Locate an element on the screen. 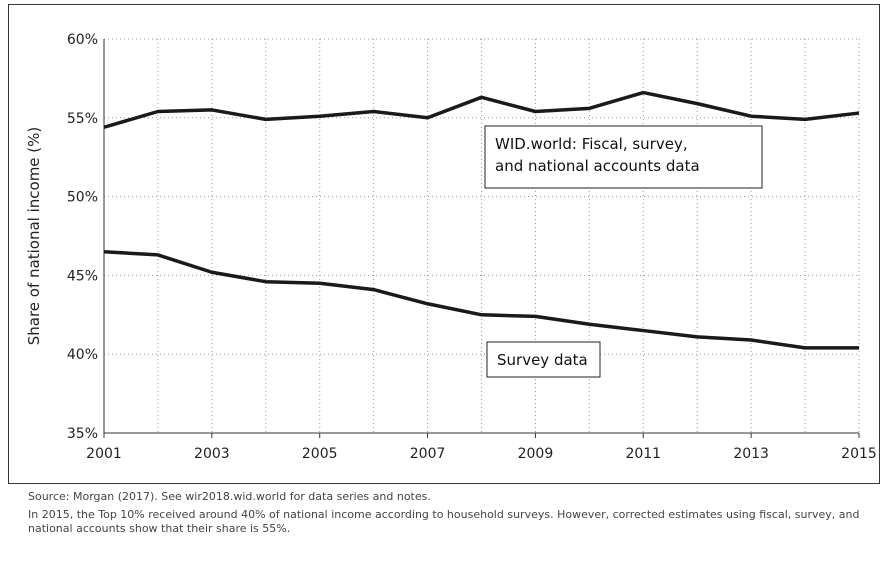 Image resolution: width=888 pixels, height=563 pixels. y-tick-label: 35% is located at coordinates (82, 434).